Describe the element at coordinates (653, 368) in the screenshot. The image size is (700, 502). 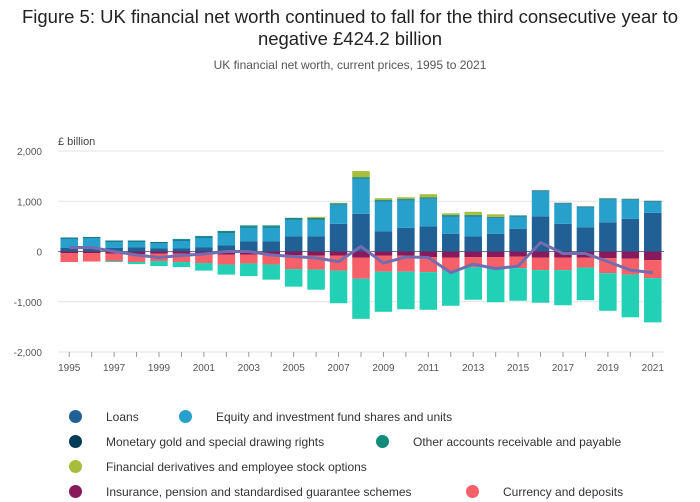
I see `x-tick-label: 2021` at that location.